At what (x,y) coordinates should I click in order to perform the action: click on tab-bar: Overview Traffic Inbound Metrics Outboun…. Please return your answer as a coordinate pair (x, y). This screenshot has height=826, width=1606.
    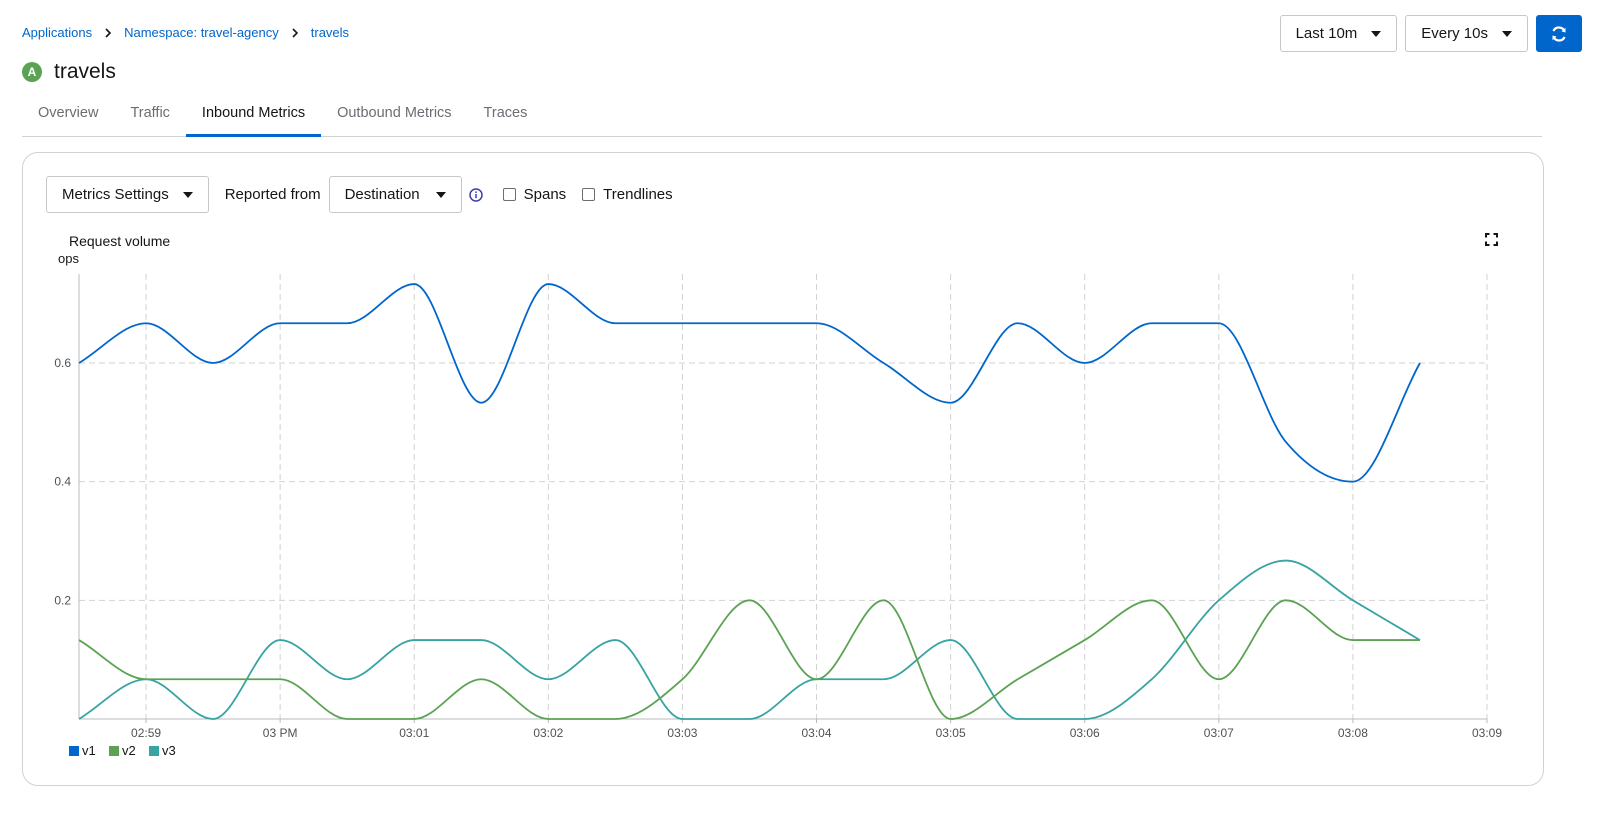
    Looking at the image, I should click on (782, 118).